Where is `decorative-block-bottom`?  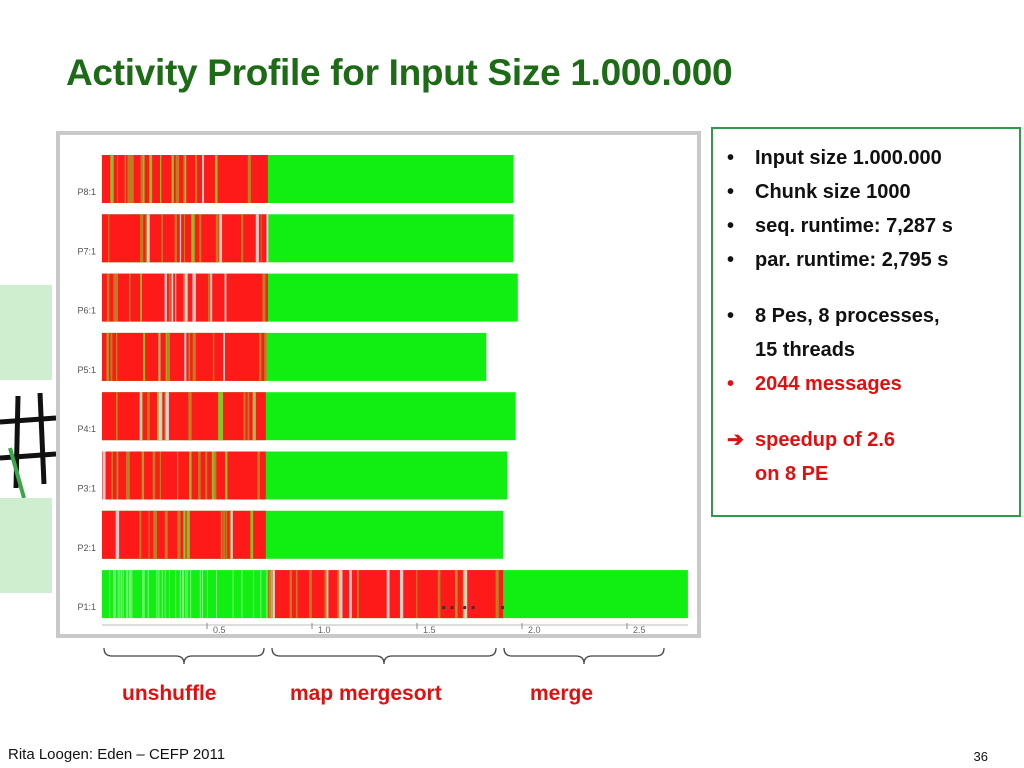
decorative-block-bottom is located at coordinates (26, 545).